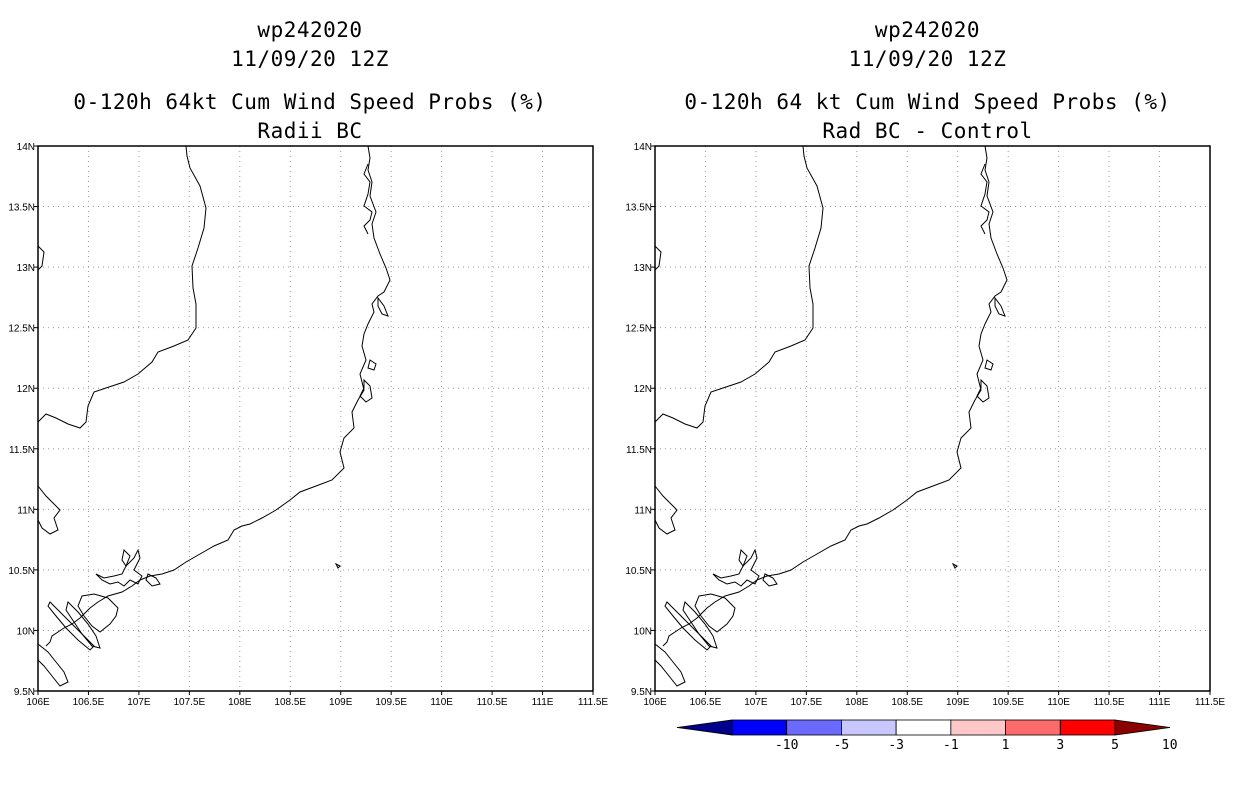  What do you see at coordinates (640, 420) in the screenshot?
I see `right-y-axis: 14N 13.5N 13N 12.5N 12N 11.5N 11N 10.5N 10N 9.5N` at bounding box center [640, 420].